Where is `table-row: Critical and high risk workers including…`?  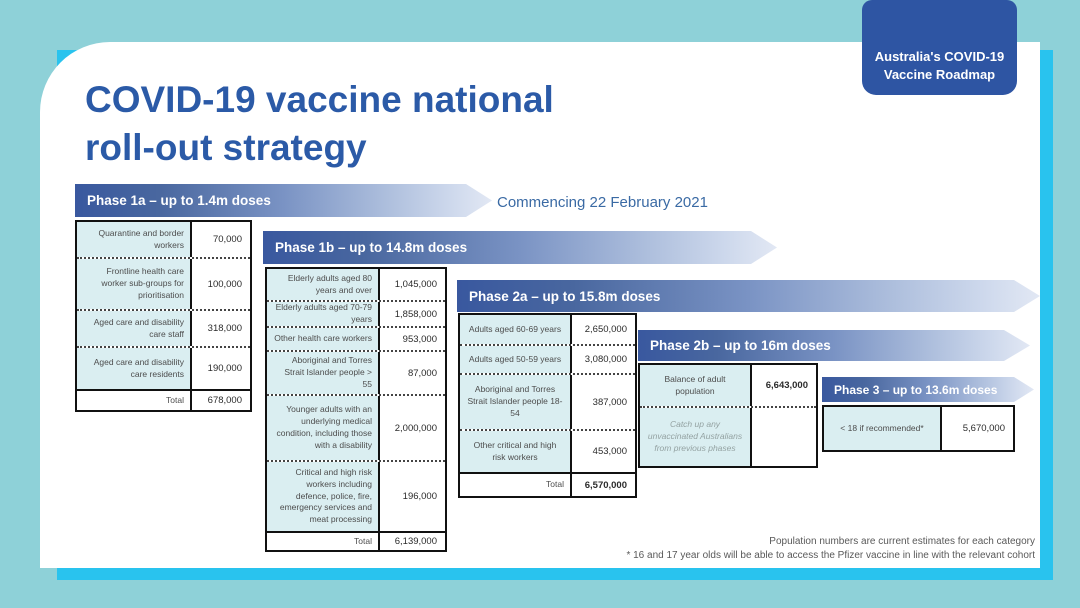
table-row: Critical and high risk workers including… is located at coordinates (356, 495).